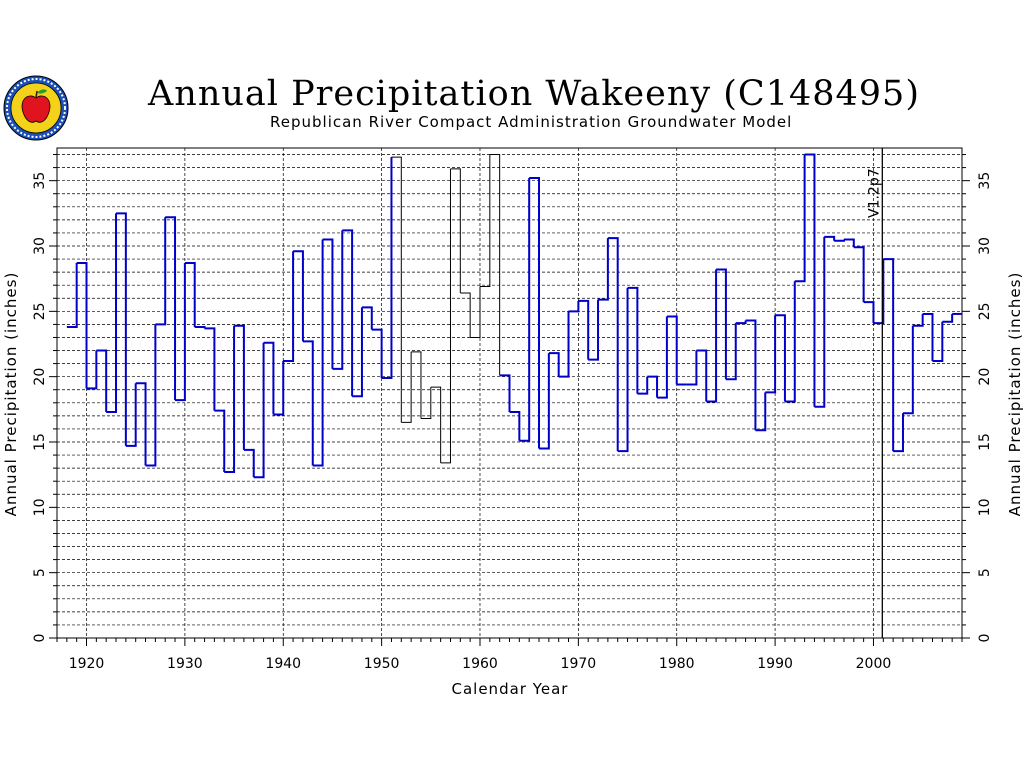  What do you see at coordinates (230, 399) in the screenshot?
I see `precip-step-1934` at bounding box center [230, 399].